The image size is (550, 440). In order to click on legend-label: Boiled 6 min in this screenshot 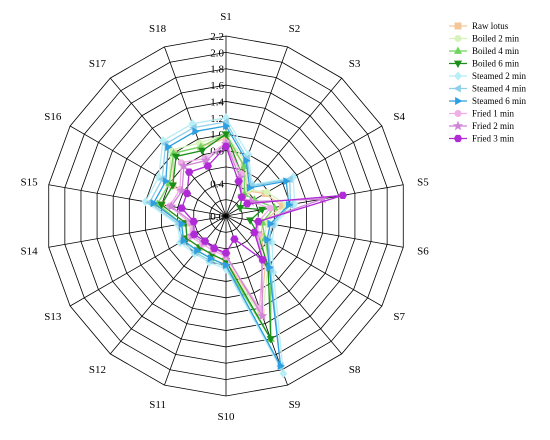, I will do `click(495, 64)`.